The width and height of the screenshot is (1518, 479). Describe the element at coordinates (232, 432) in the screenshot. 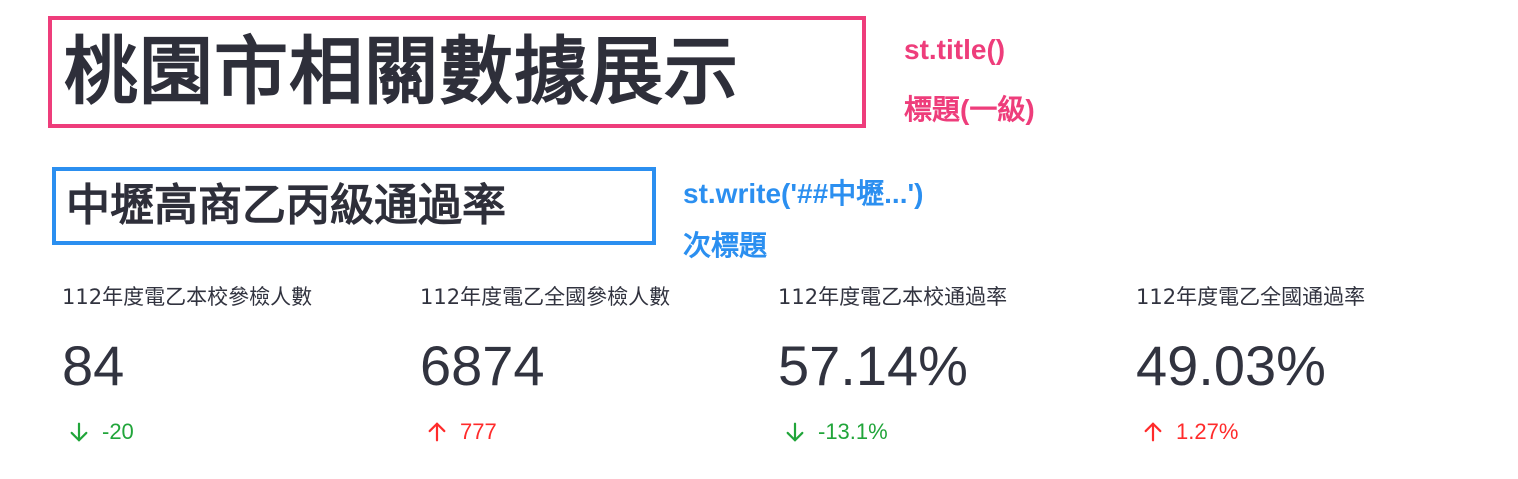

I see `metric-delta: -20` at that location.